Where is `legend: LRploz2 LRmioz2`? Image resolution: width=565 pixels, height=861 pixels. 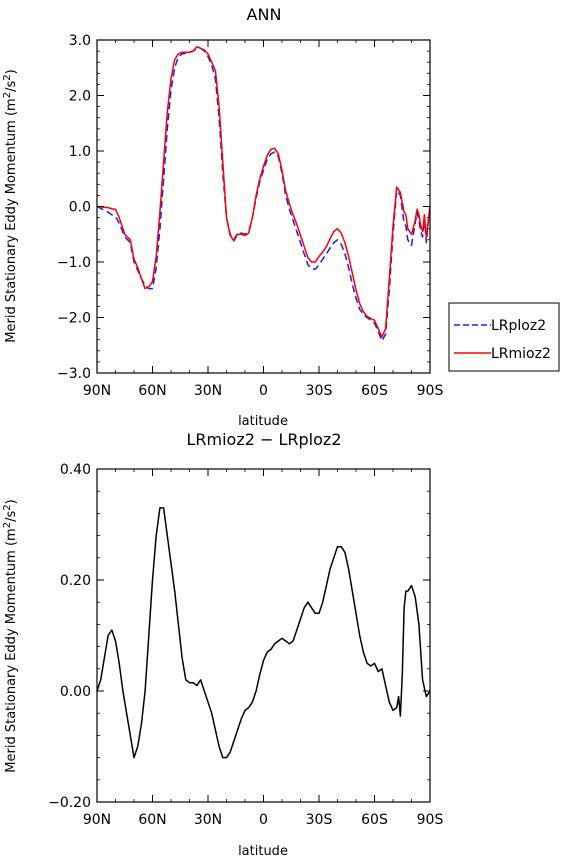 legend: LRploz2 LRmioz2 is located at coordinates (504, 337).